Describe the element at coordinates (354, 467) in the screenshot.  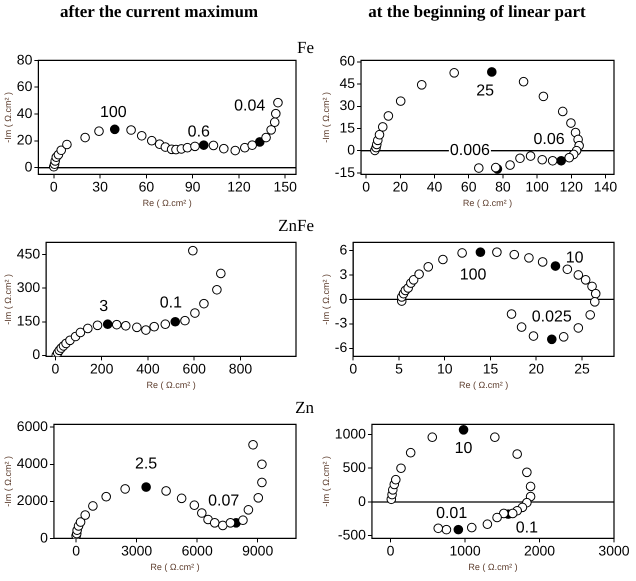
I see `y-tick-label: 500` at that location.